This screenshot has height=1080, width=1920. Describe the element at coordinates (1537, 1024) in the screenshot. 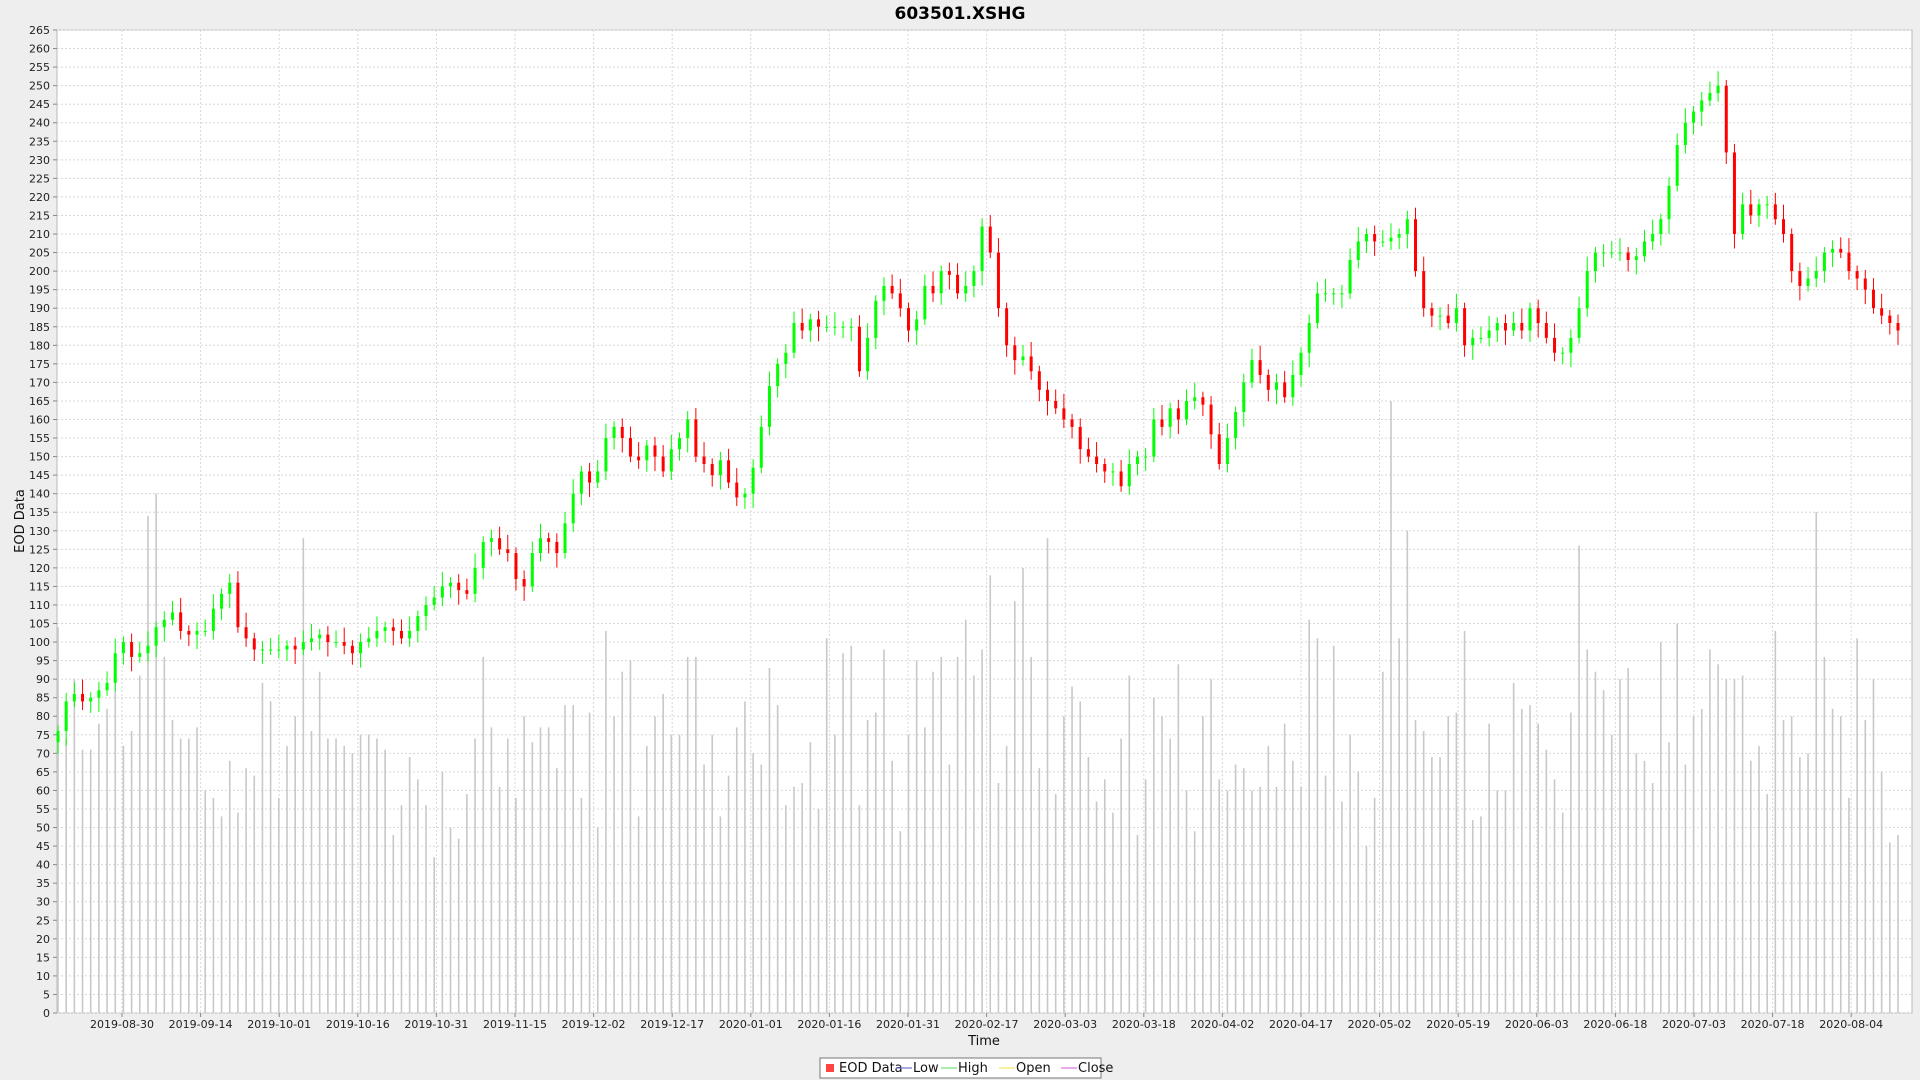

I see `x-tick-label: 2020-06-03` at that location.